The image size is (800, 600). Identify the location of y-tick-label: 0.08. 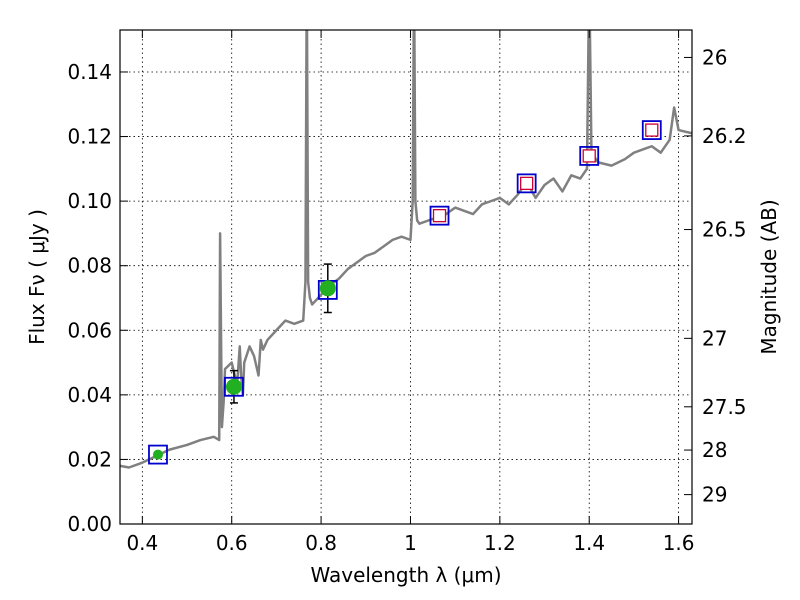
(89, 266).